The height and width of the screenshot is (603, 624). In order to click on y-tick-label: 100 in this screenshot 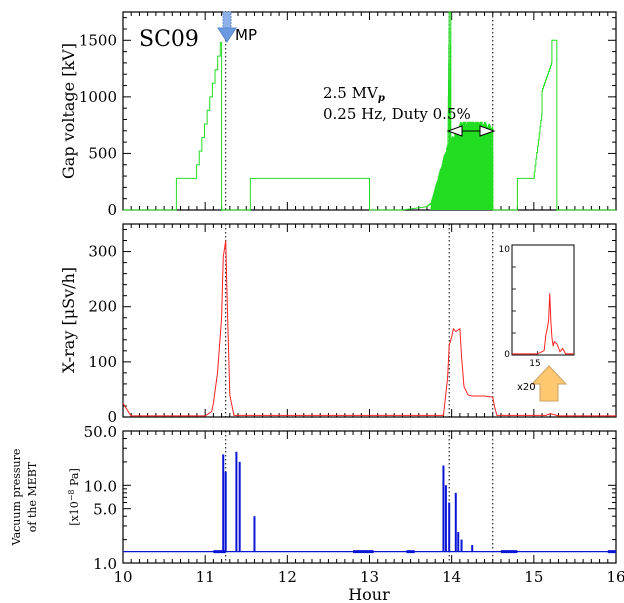, I will do `click(102, 362)`.